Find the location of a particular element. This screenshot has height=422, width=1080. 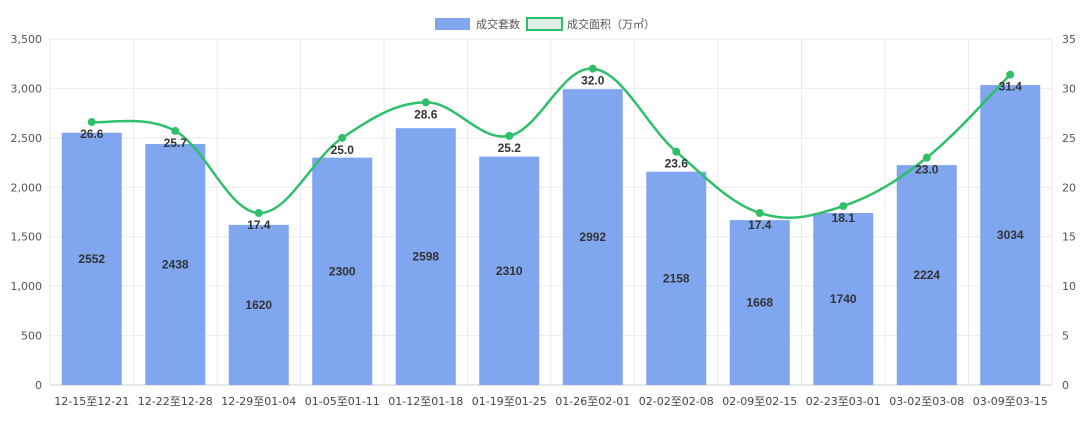

right-axis-ticks: 0 5 10 15 20 25 30 35 is located at coordinates (1069, 212).